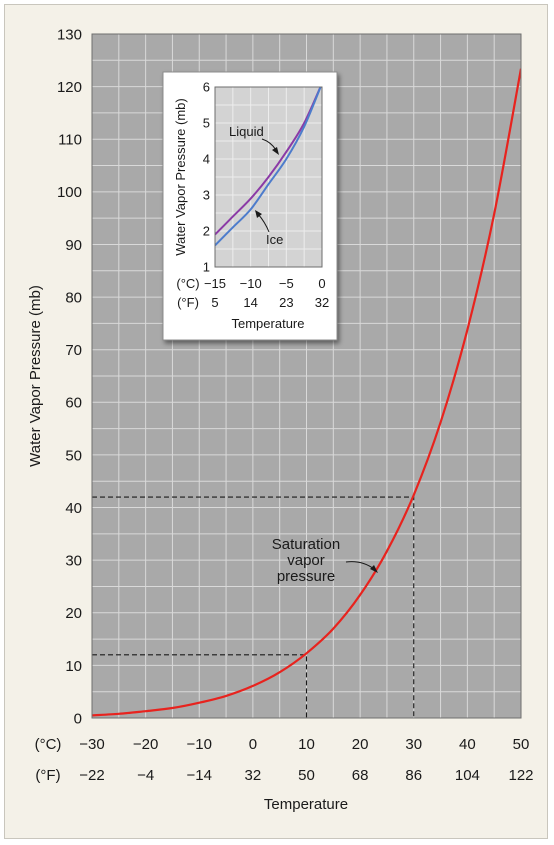 The width and height of the screenshot is (554, 845). Describe the element at coordinates (274, 239) in the screenshot. I see `inset-series-label-ice: Ice` at that location.